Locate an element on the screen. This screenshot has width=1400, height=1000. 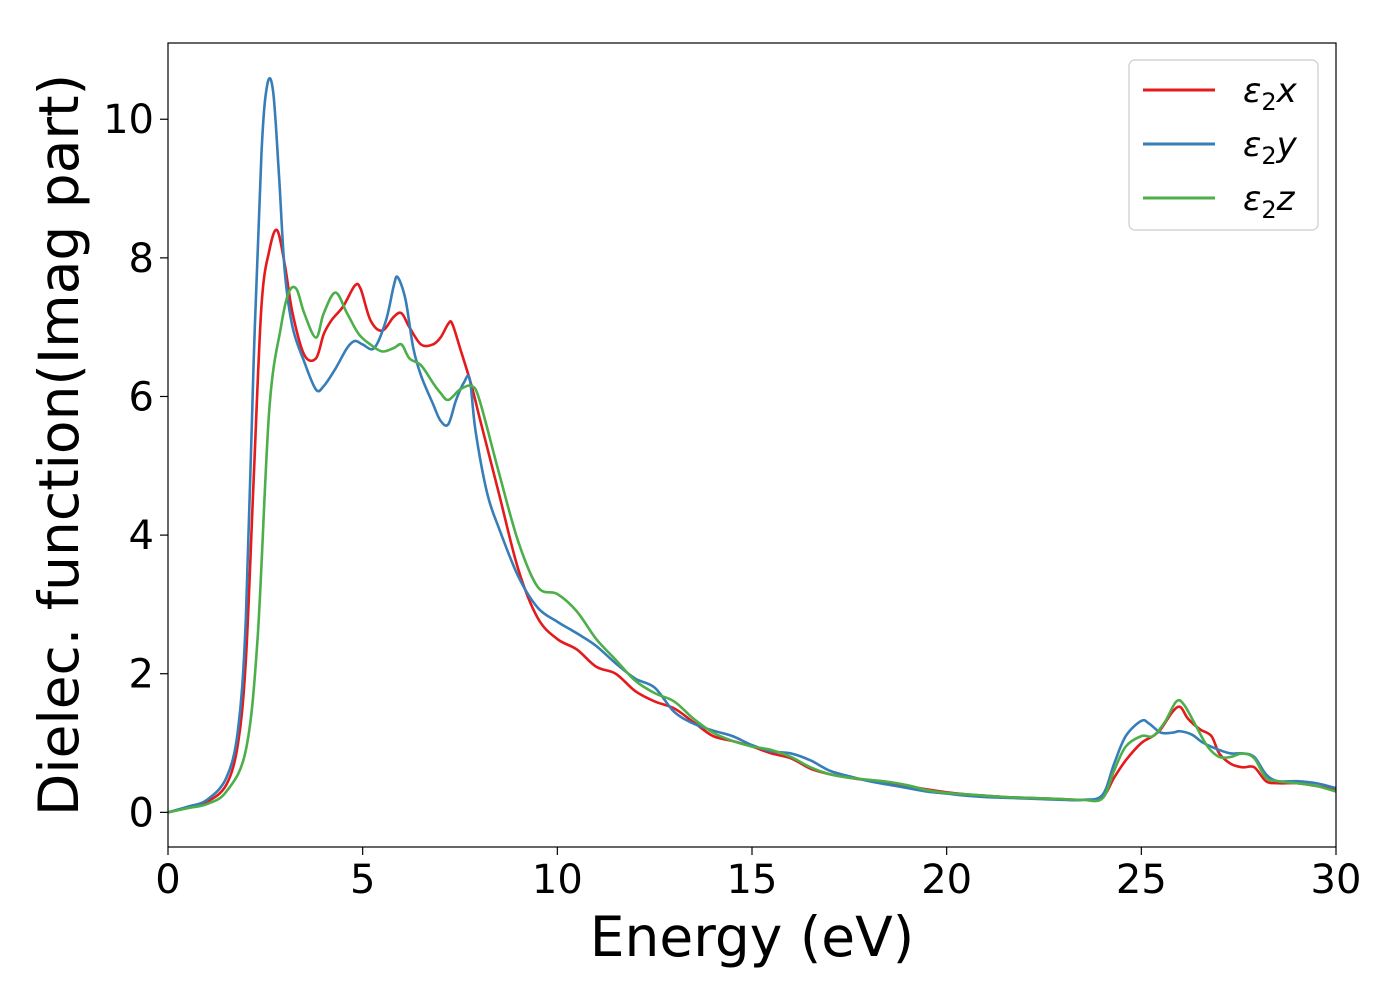
y-tick-label: 0 is located at coordinates (141, 813).